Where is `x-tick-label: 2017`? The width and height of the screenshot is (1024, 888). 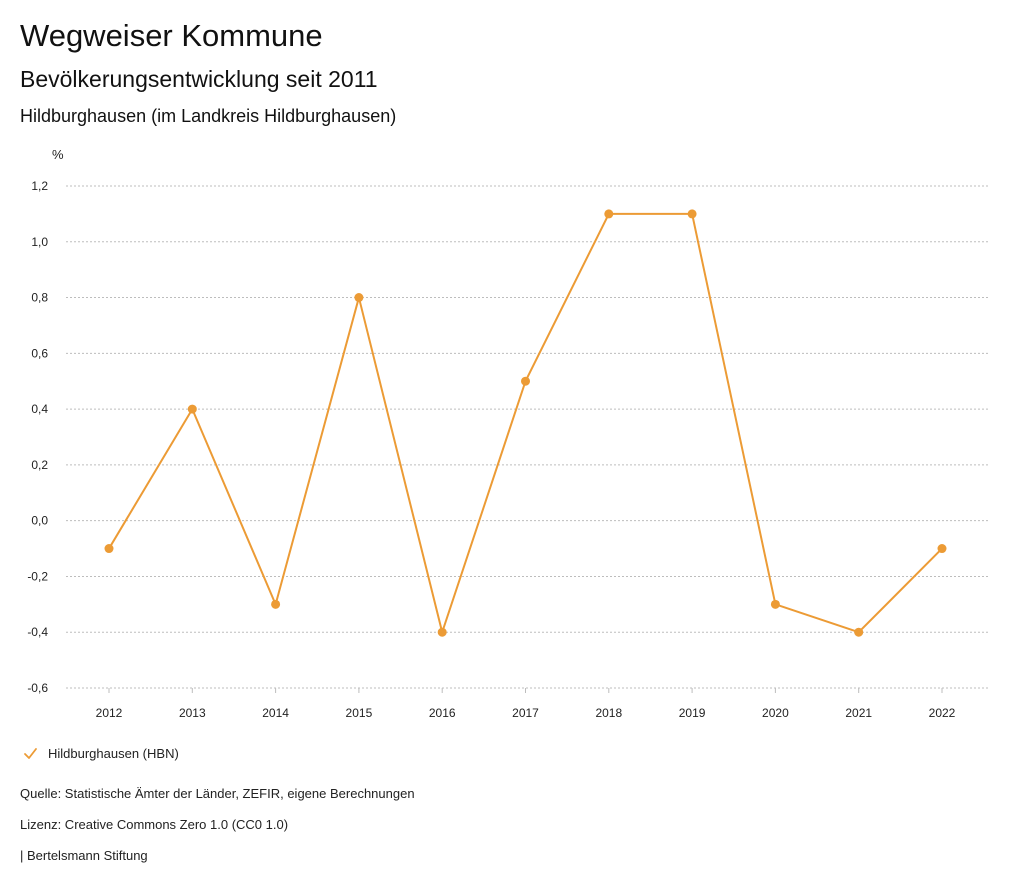
x-tick-label: 2017 is located at coordinates (525, 713).